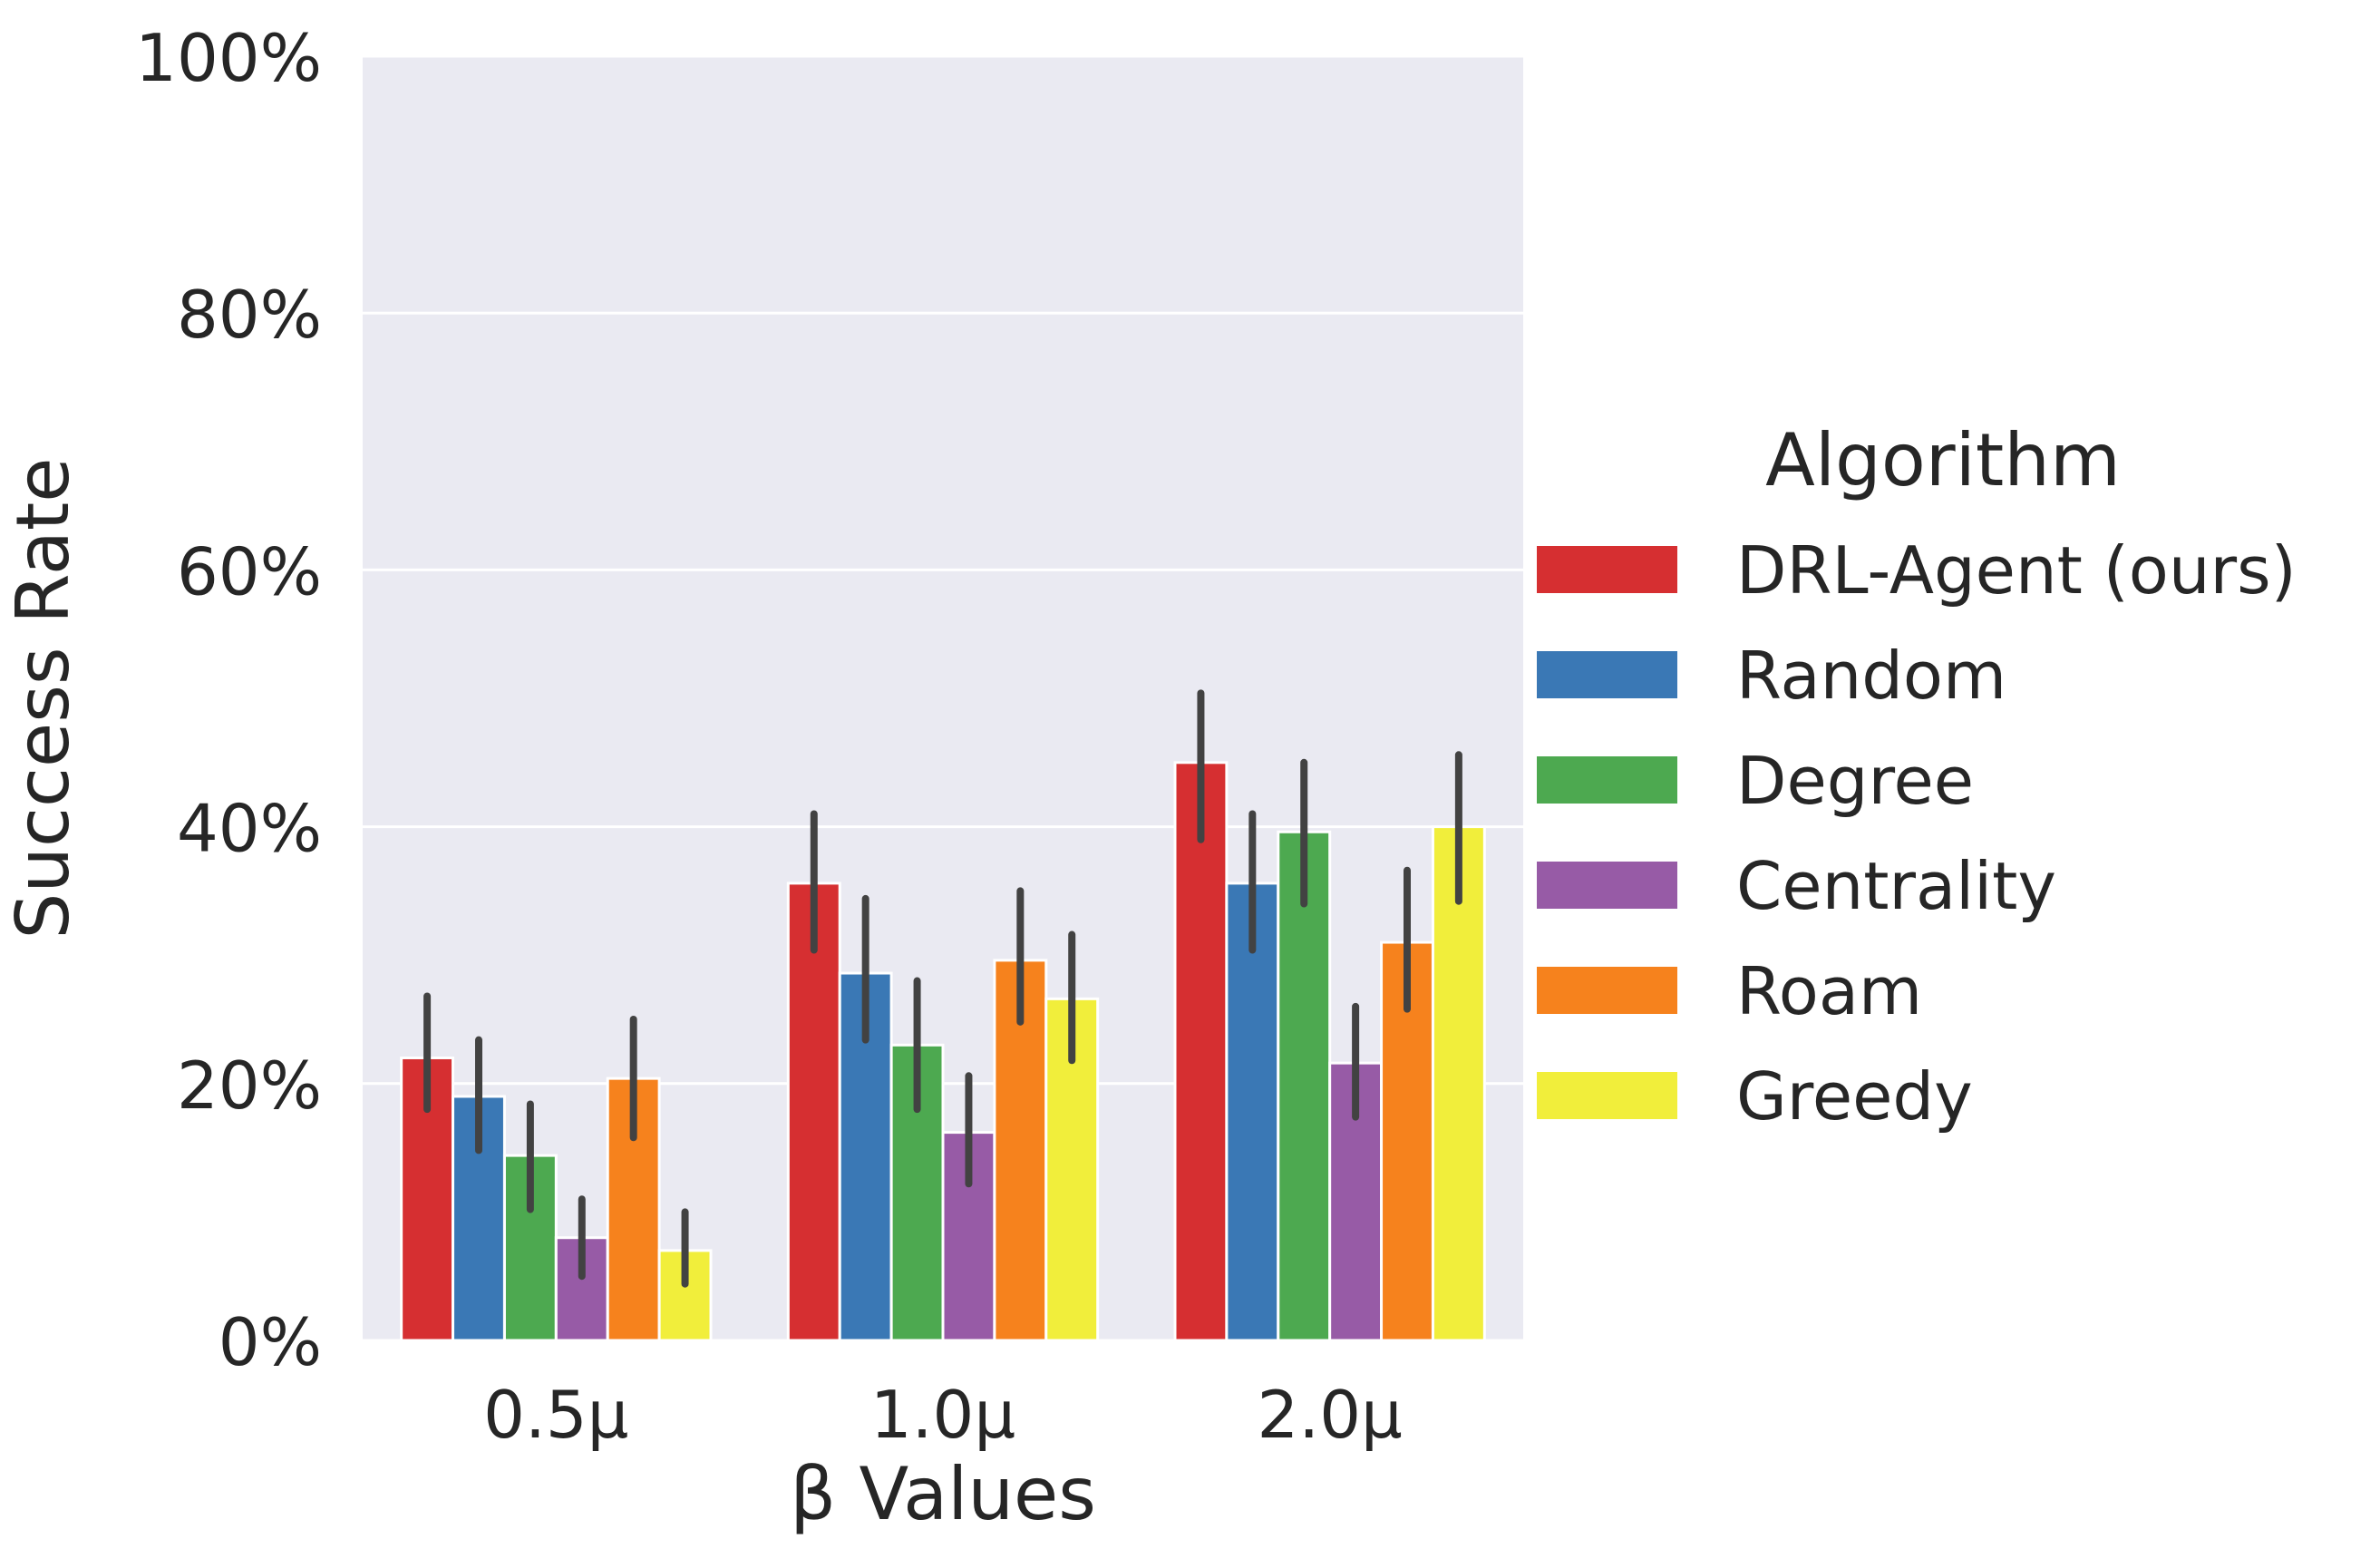 The height and width of the screenshot is (1549, 2380). Describe the element at coordinates (1854, 1096) in the screenshot. I see `legend-entry-label: Greedy` at that location.